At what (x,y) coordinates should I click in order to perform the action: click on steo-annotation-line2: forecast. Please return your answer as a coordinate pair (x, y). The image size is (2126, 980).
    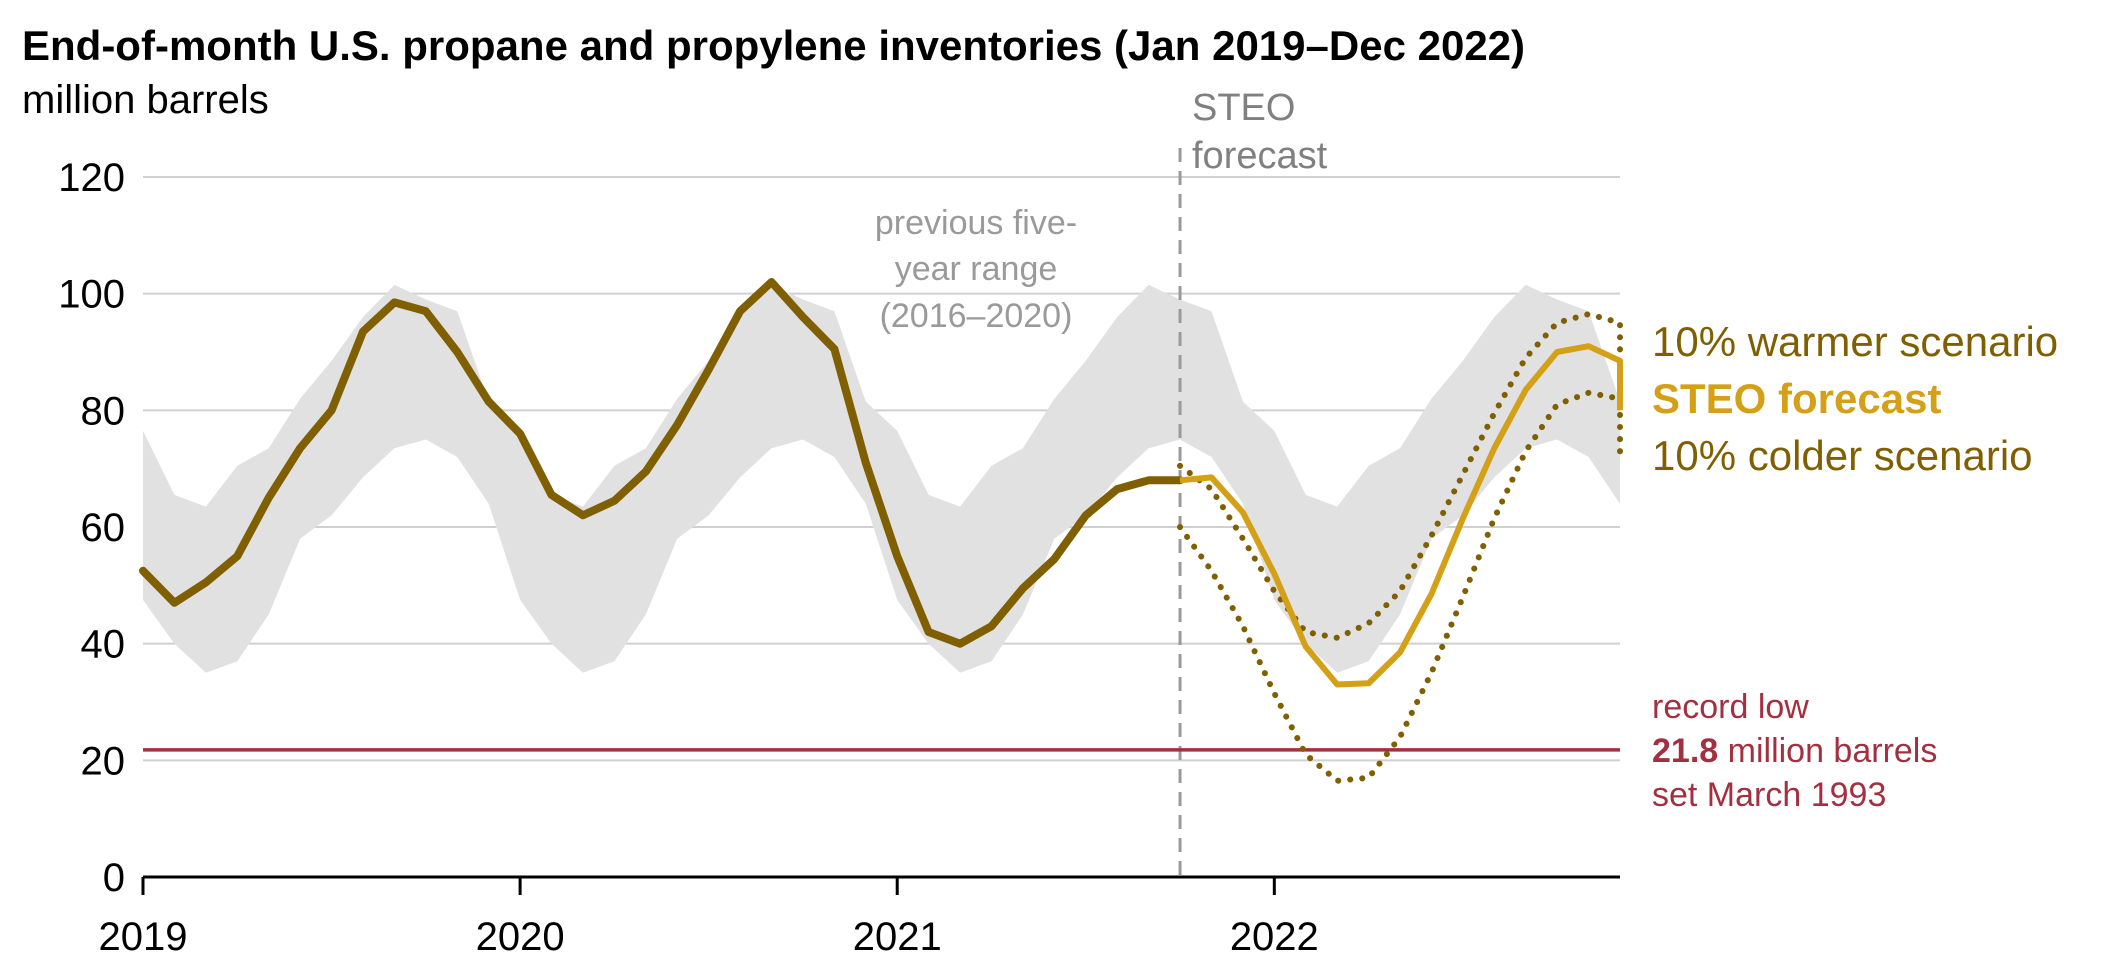
    Looking at the image, I should click on (1260, 156).